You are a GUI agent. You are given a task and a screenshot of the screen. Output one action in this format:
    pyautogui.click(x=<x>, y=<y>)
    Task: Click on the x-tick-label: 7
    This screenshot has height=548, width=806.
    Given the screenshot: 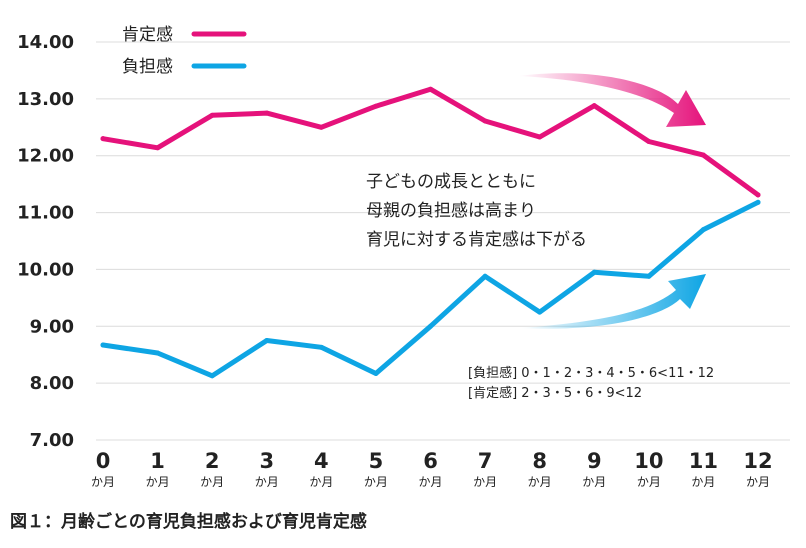 What is the action you would take?
    pyautogui.click(x=485, y=461)
    